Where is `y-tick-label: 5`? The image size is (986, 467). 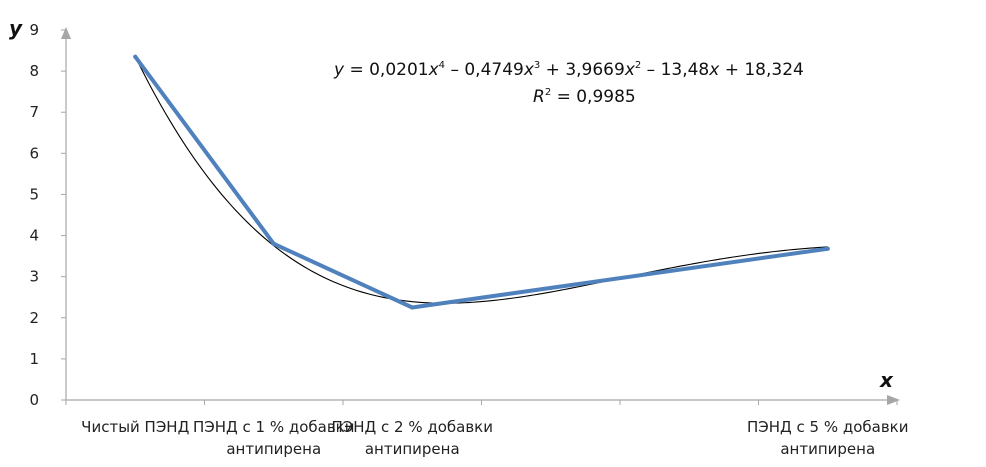 y-tick-label: 5 is located at coordinates (34, 194).